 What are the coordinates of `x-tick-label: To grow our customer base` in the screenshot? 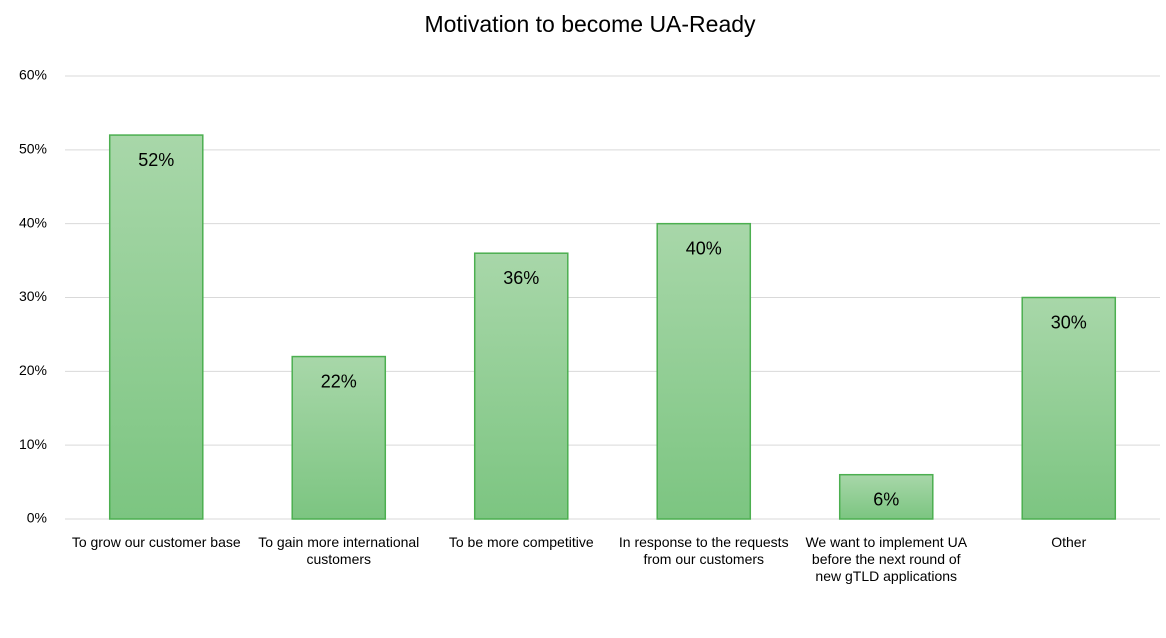 It's located at (156, 542).